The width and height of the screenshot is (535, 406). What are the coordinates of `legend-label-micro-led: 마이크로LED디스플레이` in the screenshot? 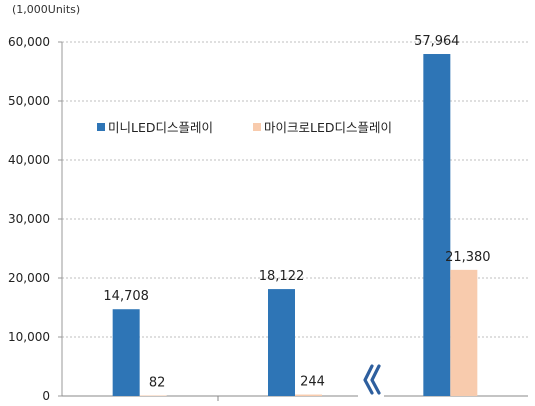 It's located at (328, 127).